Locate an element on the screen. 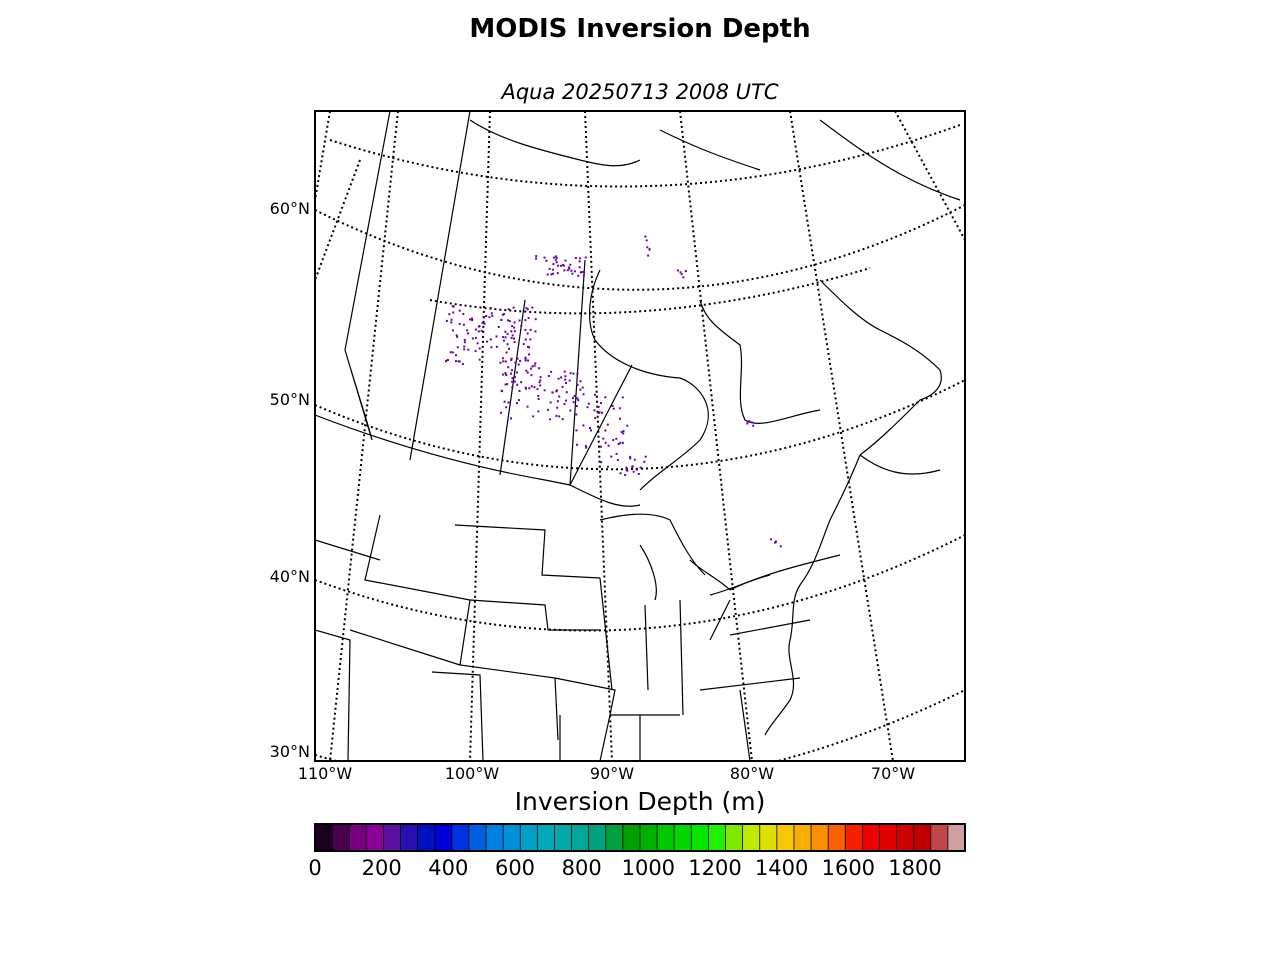  lon-label-110: 110°W is located at coordinates (325, 773).